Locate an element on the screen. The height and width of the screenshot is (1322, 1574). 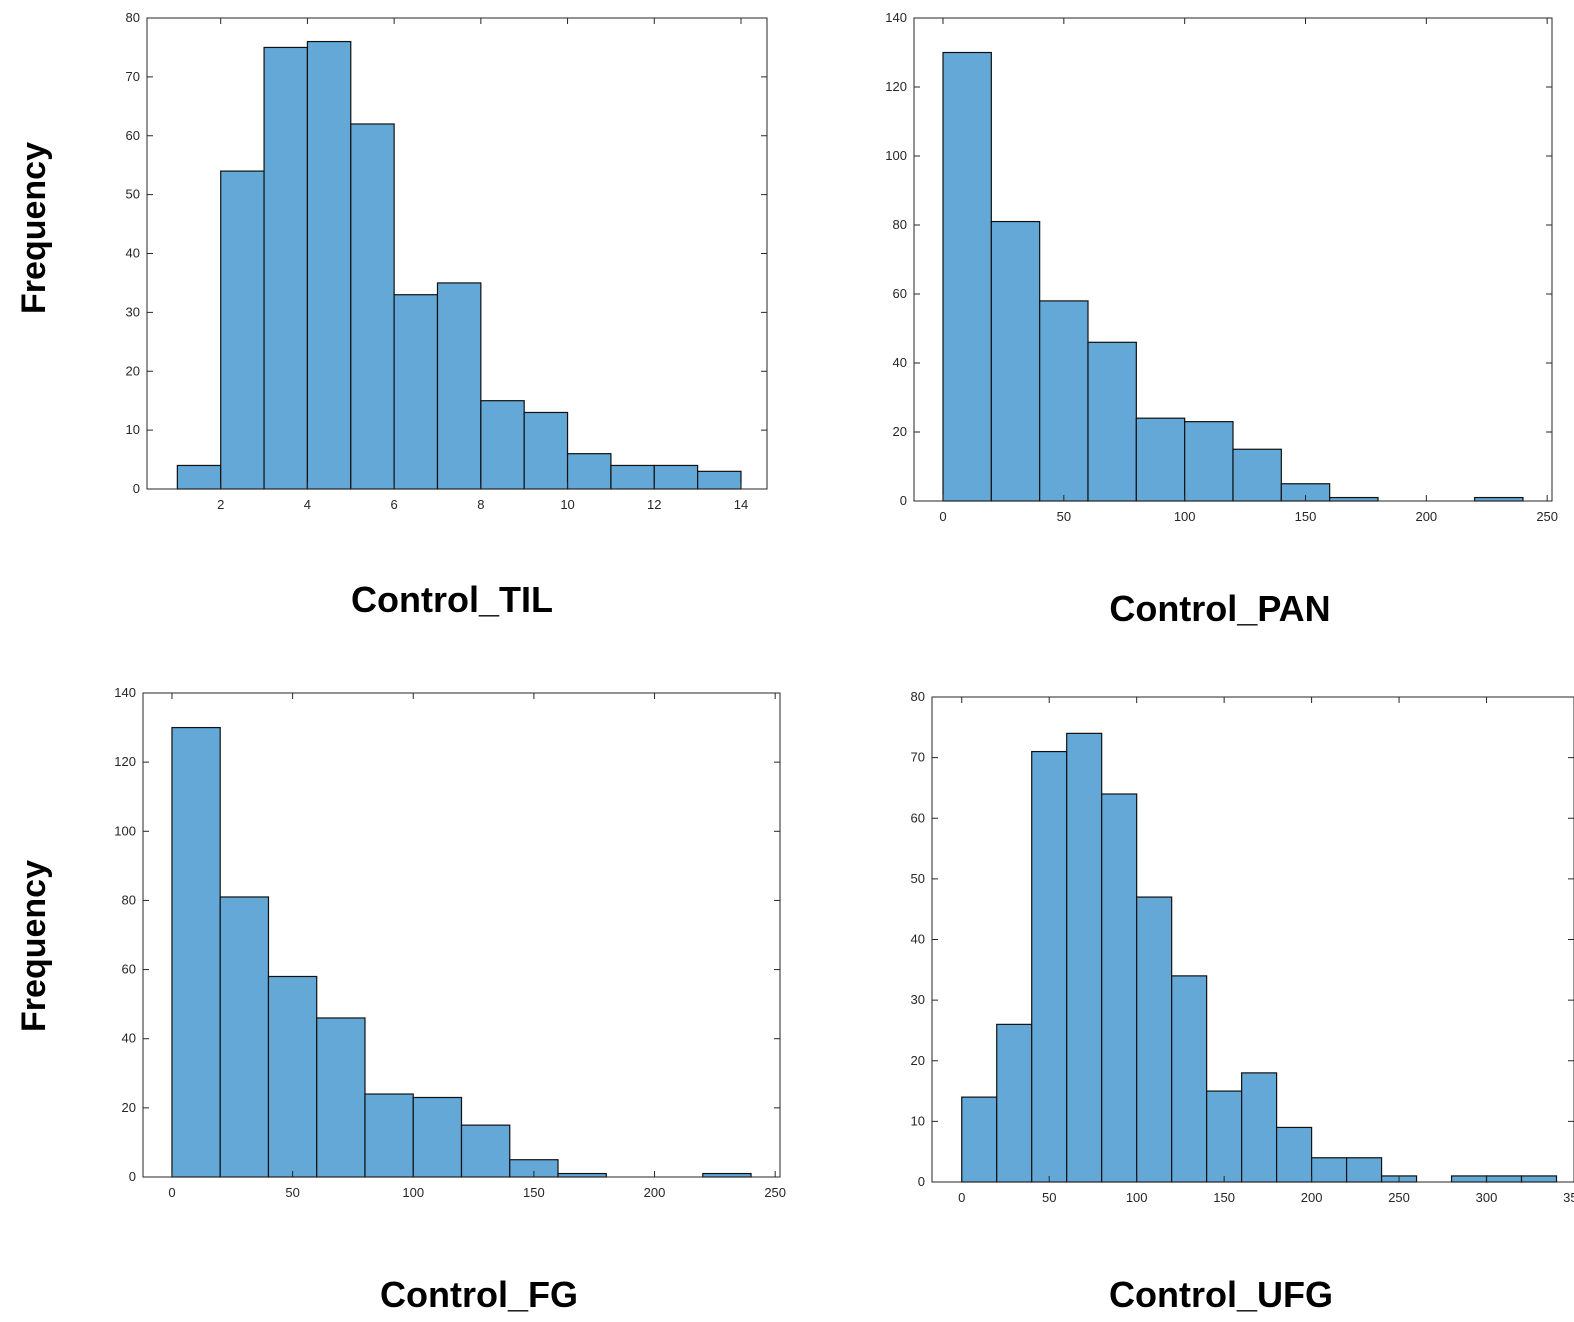
x-tick-label: 8 is located at coordinates (480, 504).